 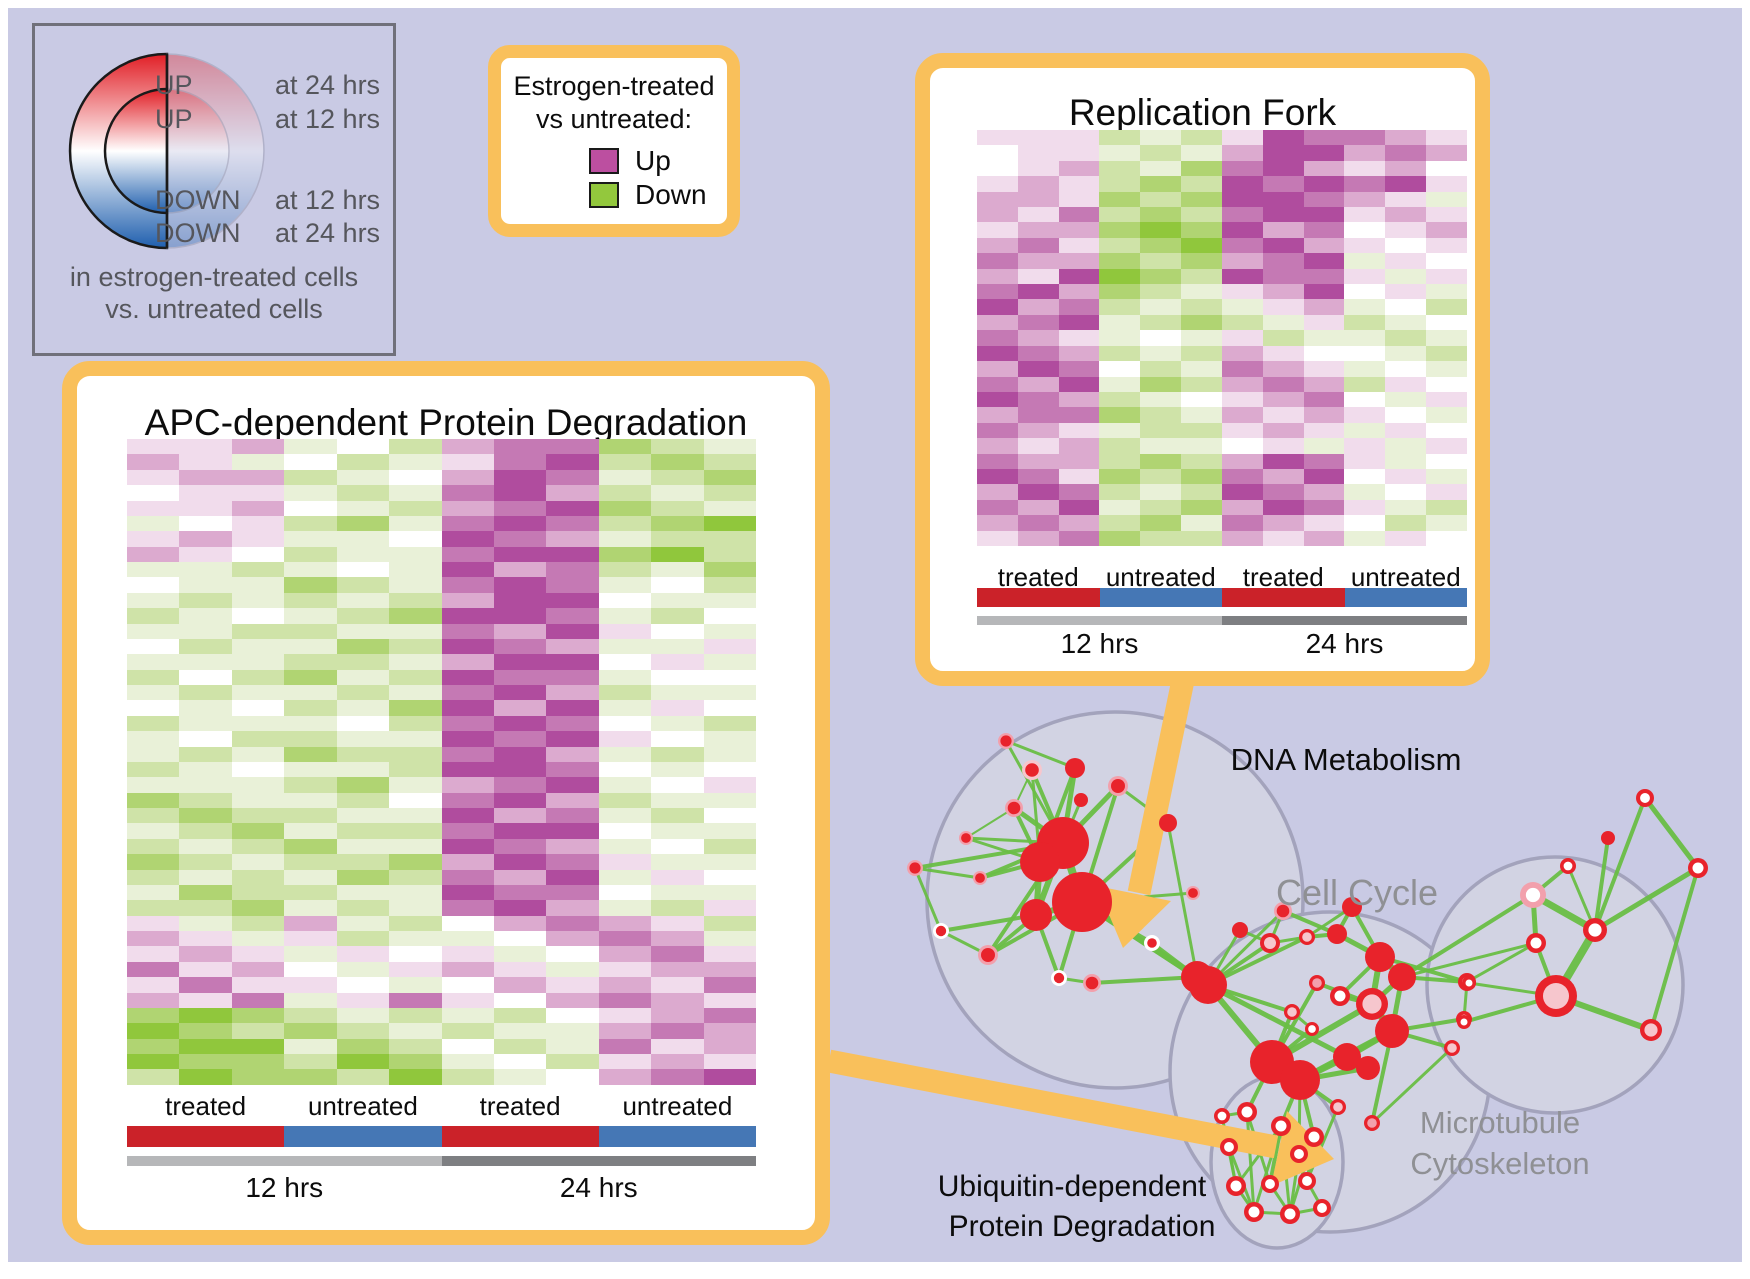 I want to click on panel-connector-arrow, so click(x=1052, y=1104).